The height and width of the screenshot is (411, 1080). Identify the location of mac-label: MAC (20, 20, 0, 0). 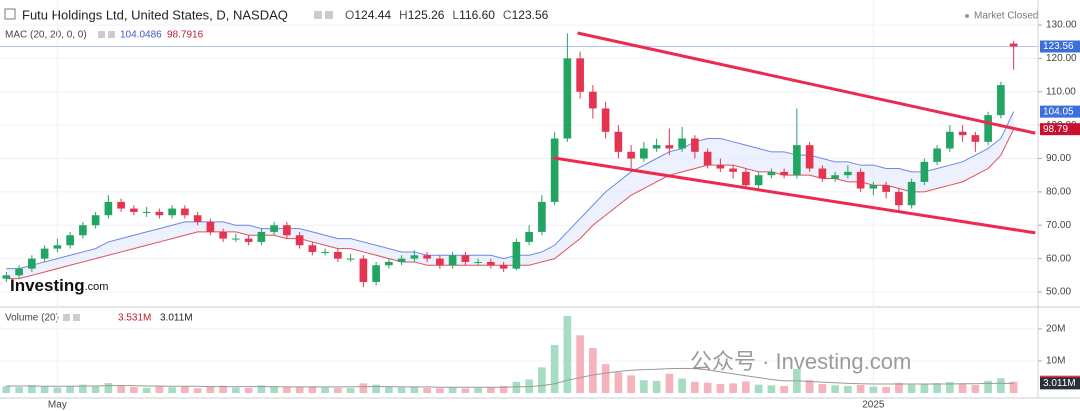
(46, 35).